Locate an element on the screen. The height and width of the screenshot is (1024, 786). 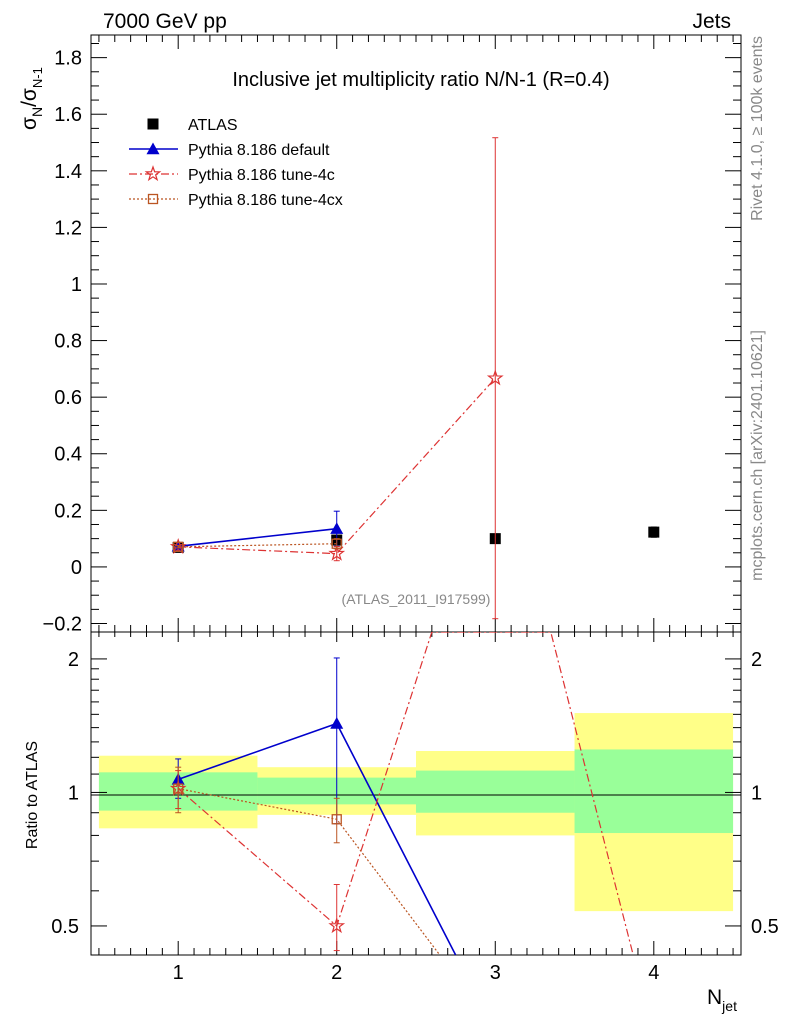
ratio-y-tick-label-right-0.5: 0.5 is located at coordinates (765, 927).